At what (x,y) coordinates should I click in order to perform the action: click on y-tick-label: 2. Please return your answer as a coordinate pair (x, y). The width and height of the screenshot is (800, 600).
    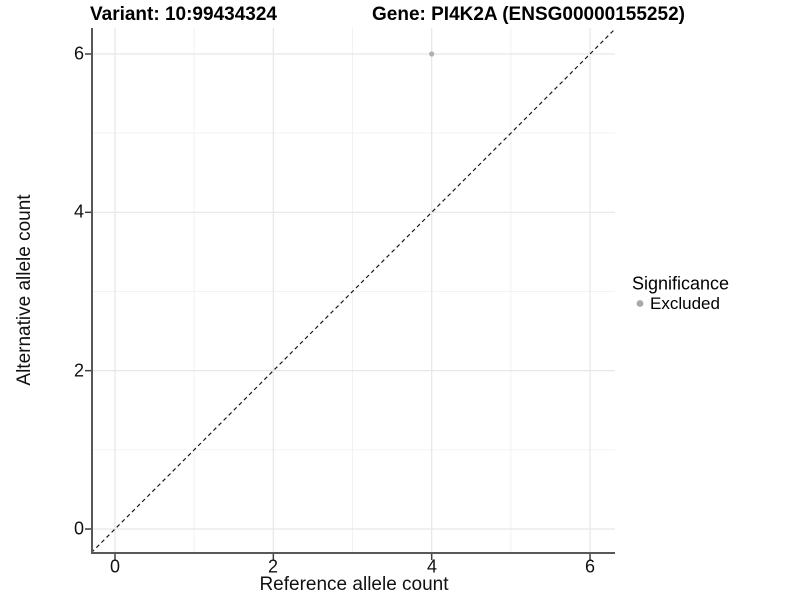
    Looking at the image, I should click on (78, 370).